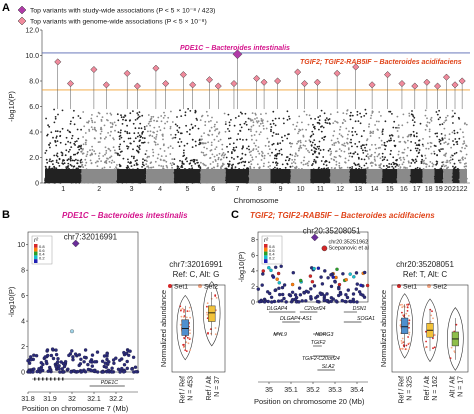  What do you see at coordinates (99, 175) in the screenshot?
I see `chromosome-2-base` at bounding box center [99, 175].